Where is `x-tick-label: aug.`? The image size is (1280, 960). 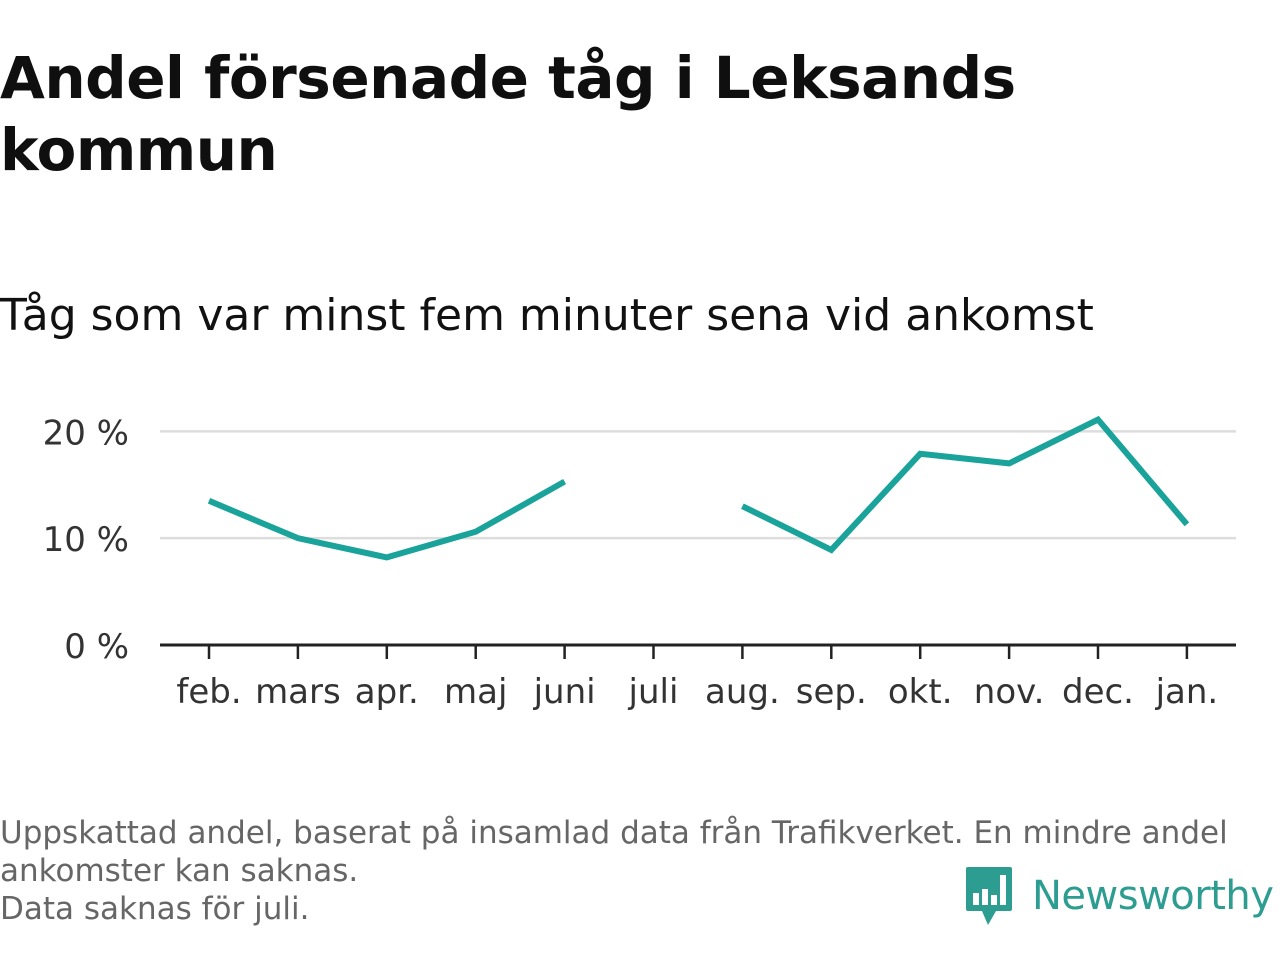 x-tick-label: aug. is located at coordinates (742, 692).